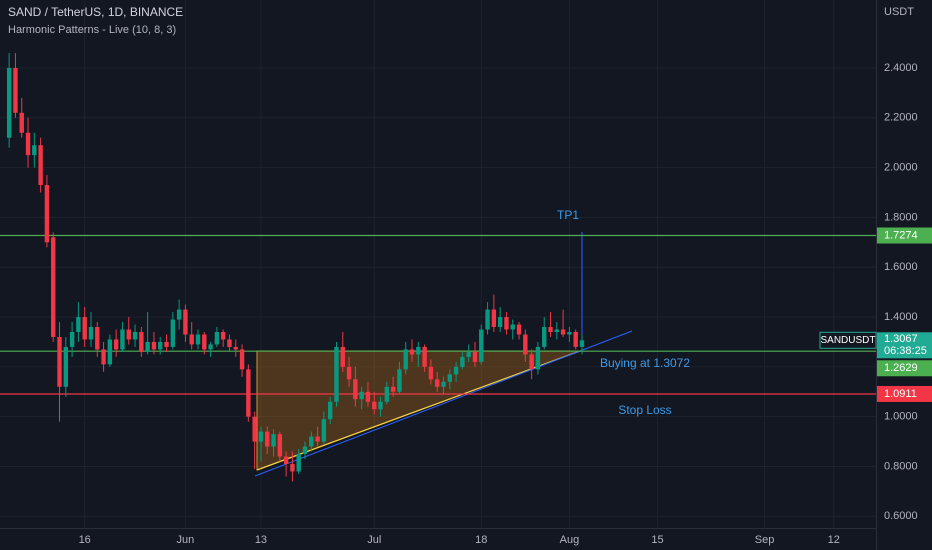  I want to click on y-tick-label: 2.0000, so click(901, 168).